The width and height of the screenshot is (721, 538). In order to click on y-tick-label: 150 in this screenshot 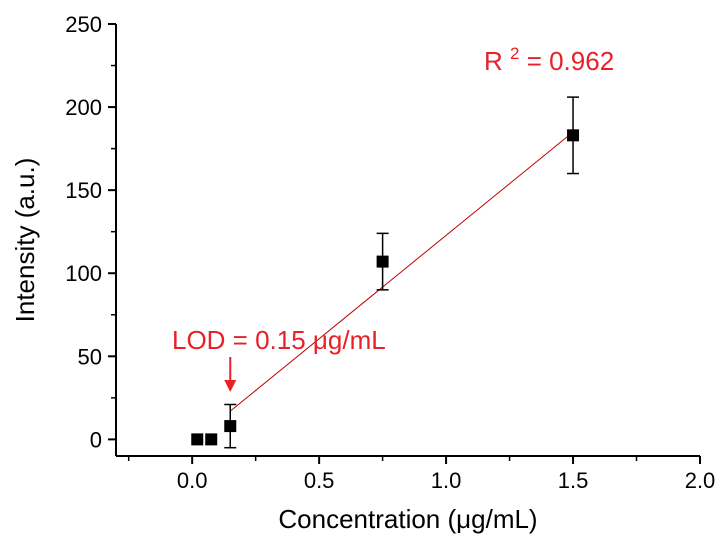, I will do `click(83, 190)`.